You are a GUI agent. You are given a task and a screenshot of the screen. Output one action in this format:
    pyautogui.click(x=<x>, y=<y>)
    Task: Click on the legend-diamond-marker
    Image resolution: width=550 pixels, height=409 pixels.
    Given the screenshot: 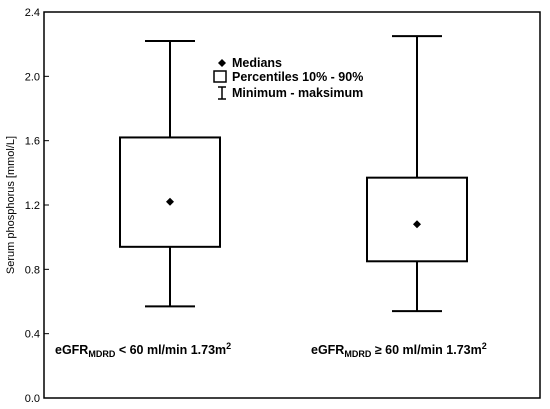 What is the action you would take?
    pyautogui.click(x=222, y=63)
    